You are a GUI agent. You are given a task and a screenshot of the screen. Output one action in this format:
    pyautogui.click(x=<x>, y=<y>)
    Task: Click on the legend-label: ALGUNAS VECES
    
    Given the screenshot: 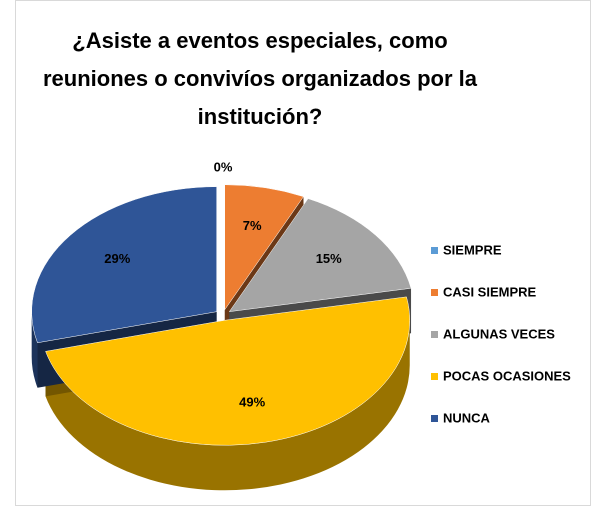 What is the action you would take?
    pyautogui.click(x=499, y=333)
    